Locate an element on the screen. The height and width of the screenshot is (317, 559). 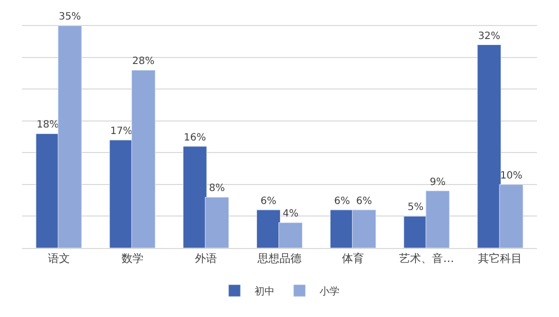
x-tick-label: 体育 is located at coordinates (353, 259).